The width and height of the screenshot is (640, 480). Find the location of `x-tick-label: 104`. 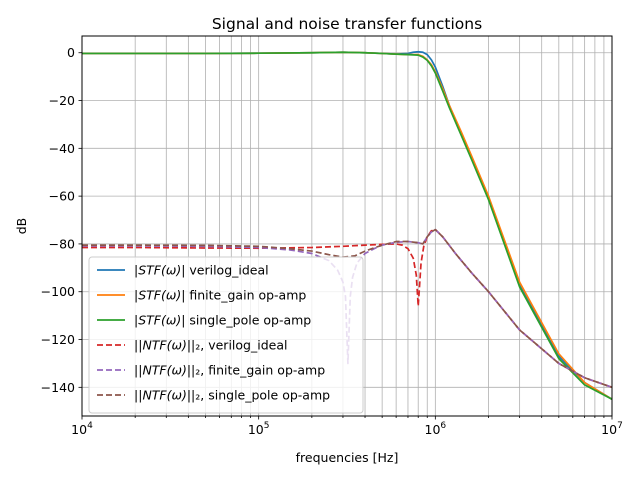

x-tick-label: 104 is located at coordinates (82, 429).